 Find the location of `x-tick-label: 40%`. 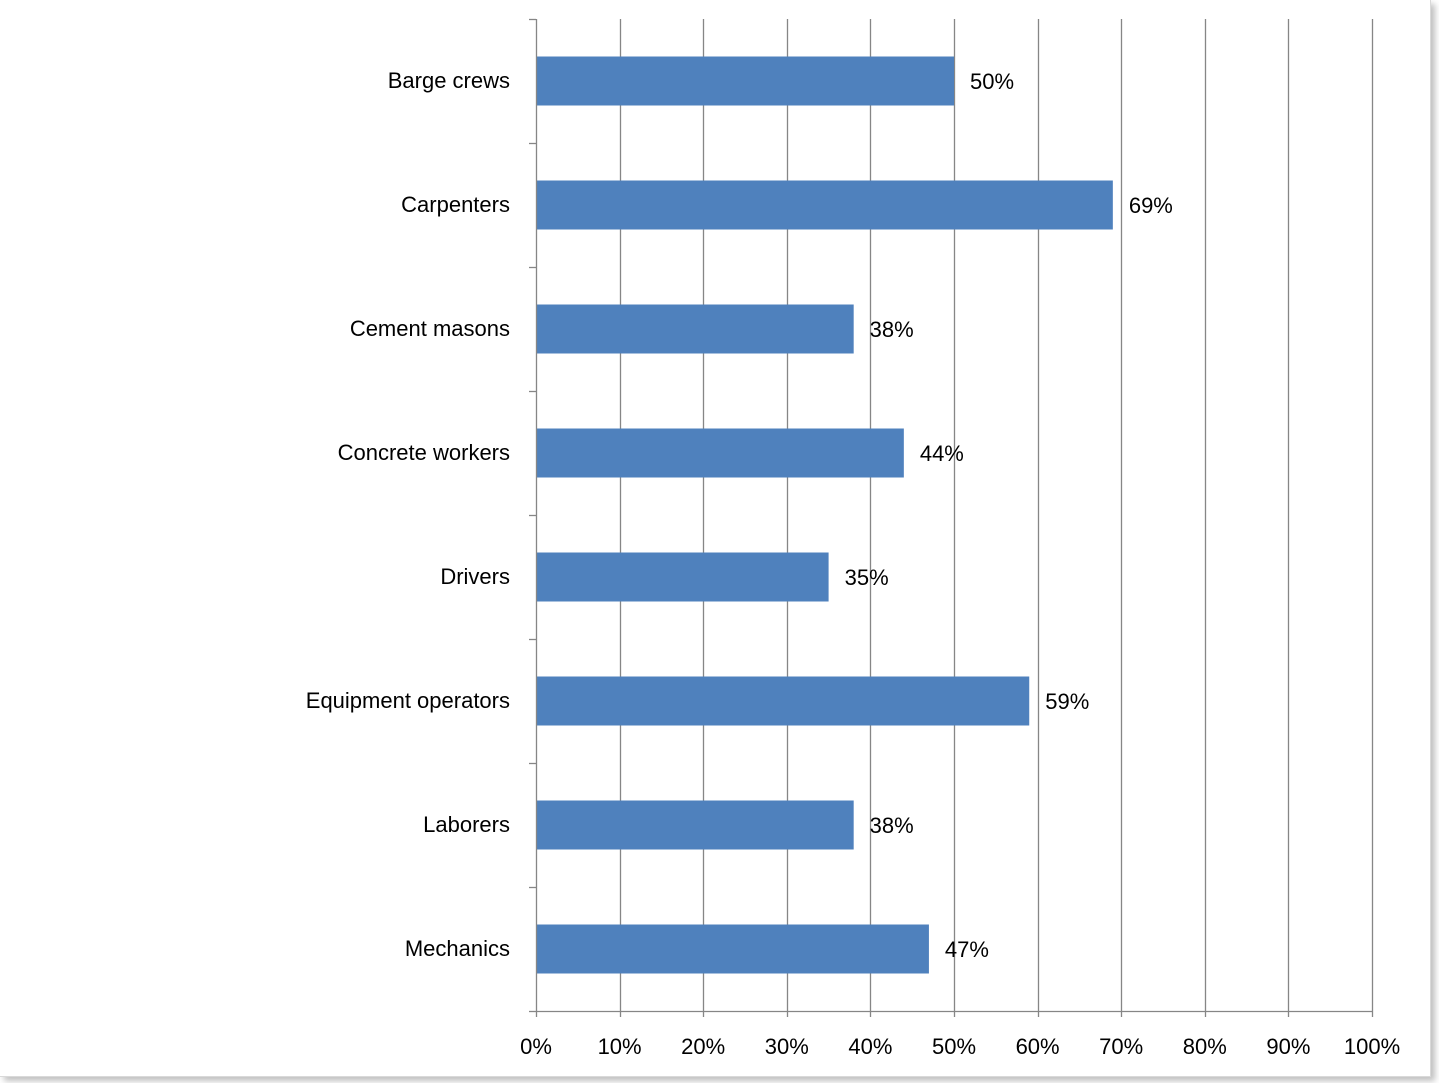

x-tick-label: 40% is located at coordinates (870, 1046).